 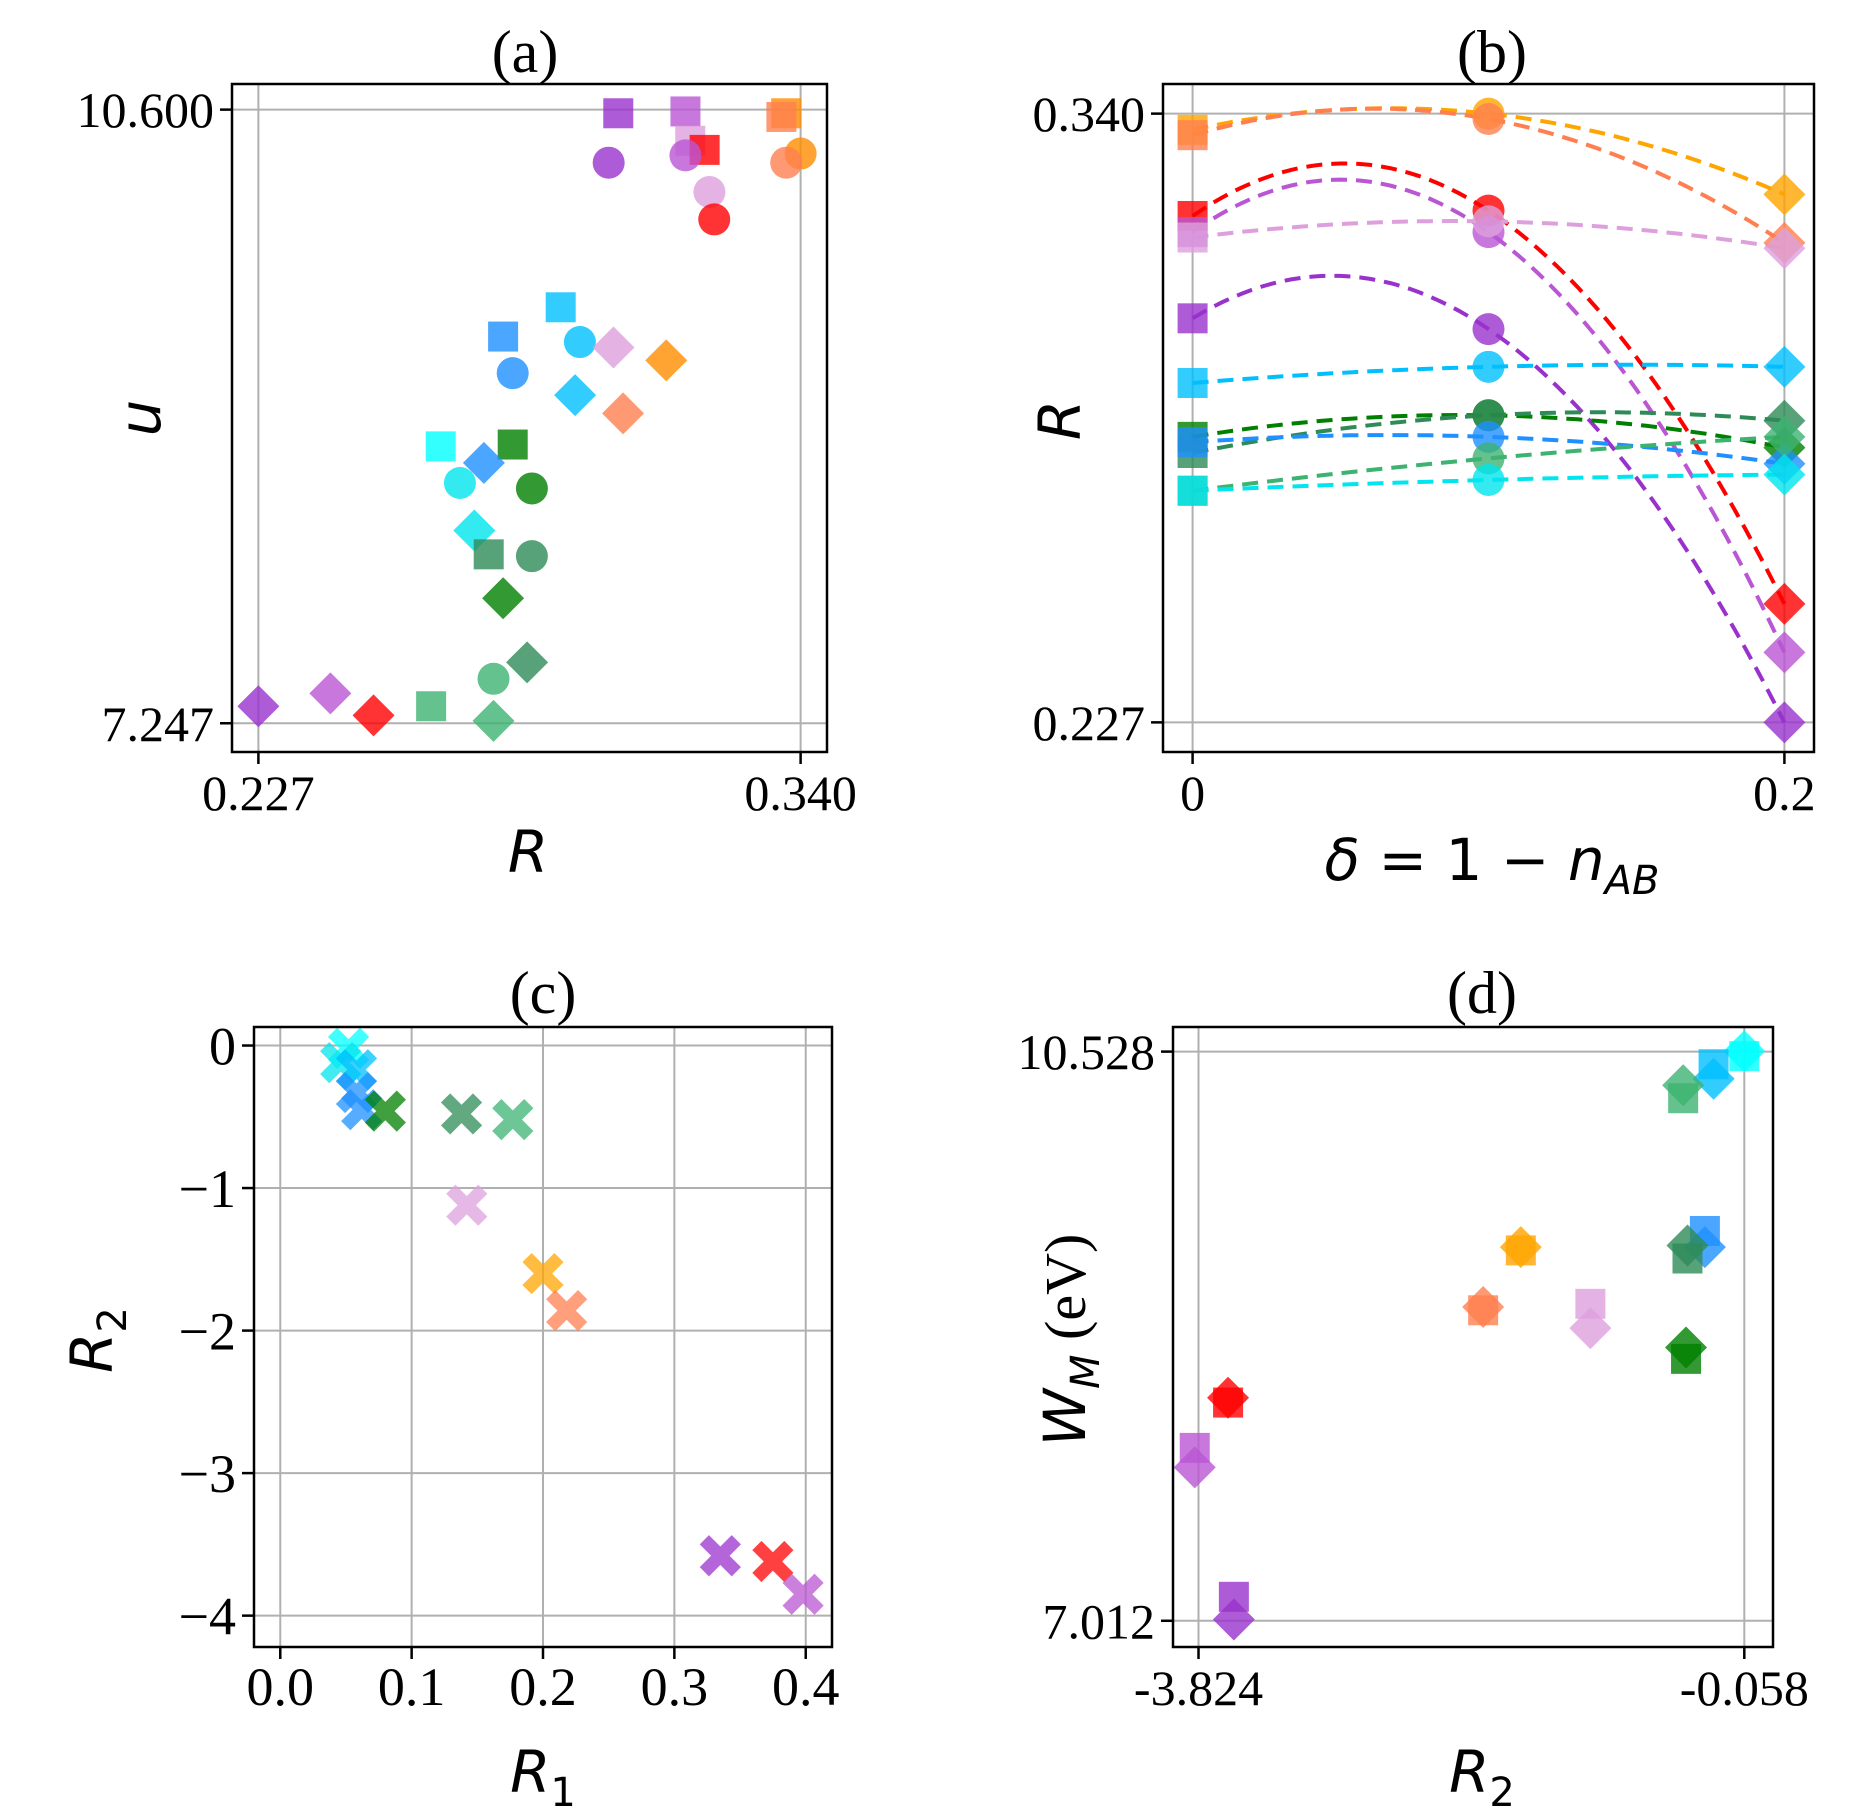 What do you see at coordinates (1469, 1335) in the screenshot?
I see `panel-d-points` at bounding box center [1469, 1335].